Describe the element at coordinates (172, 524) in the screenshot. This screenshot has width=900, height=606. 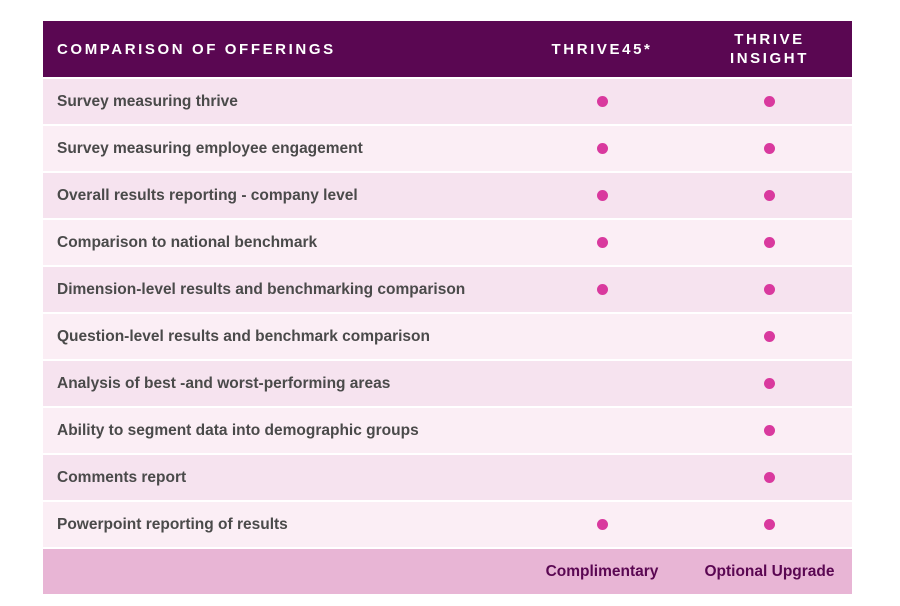
I see `row-label: Powerpoint reporting of results` at that location.